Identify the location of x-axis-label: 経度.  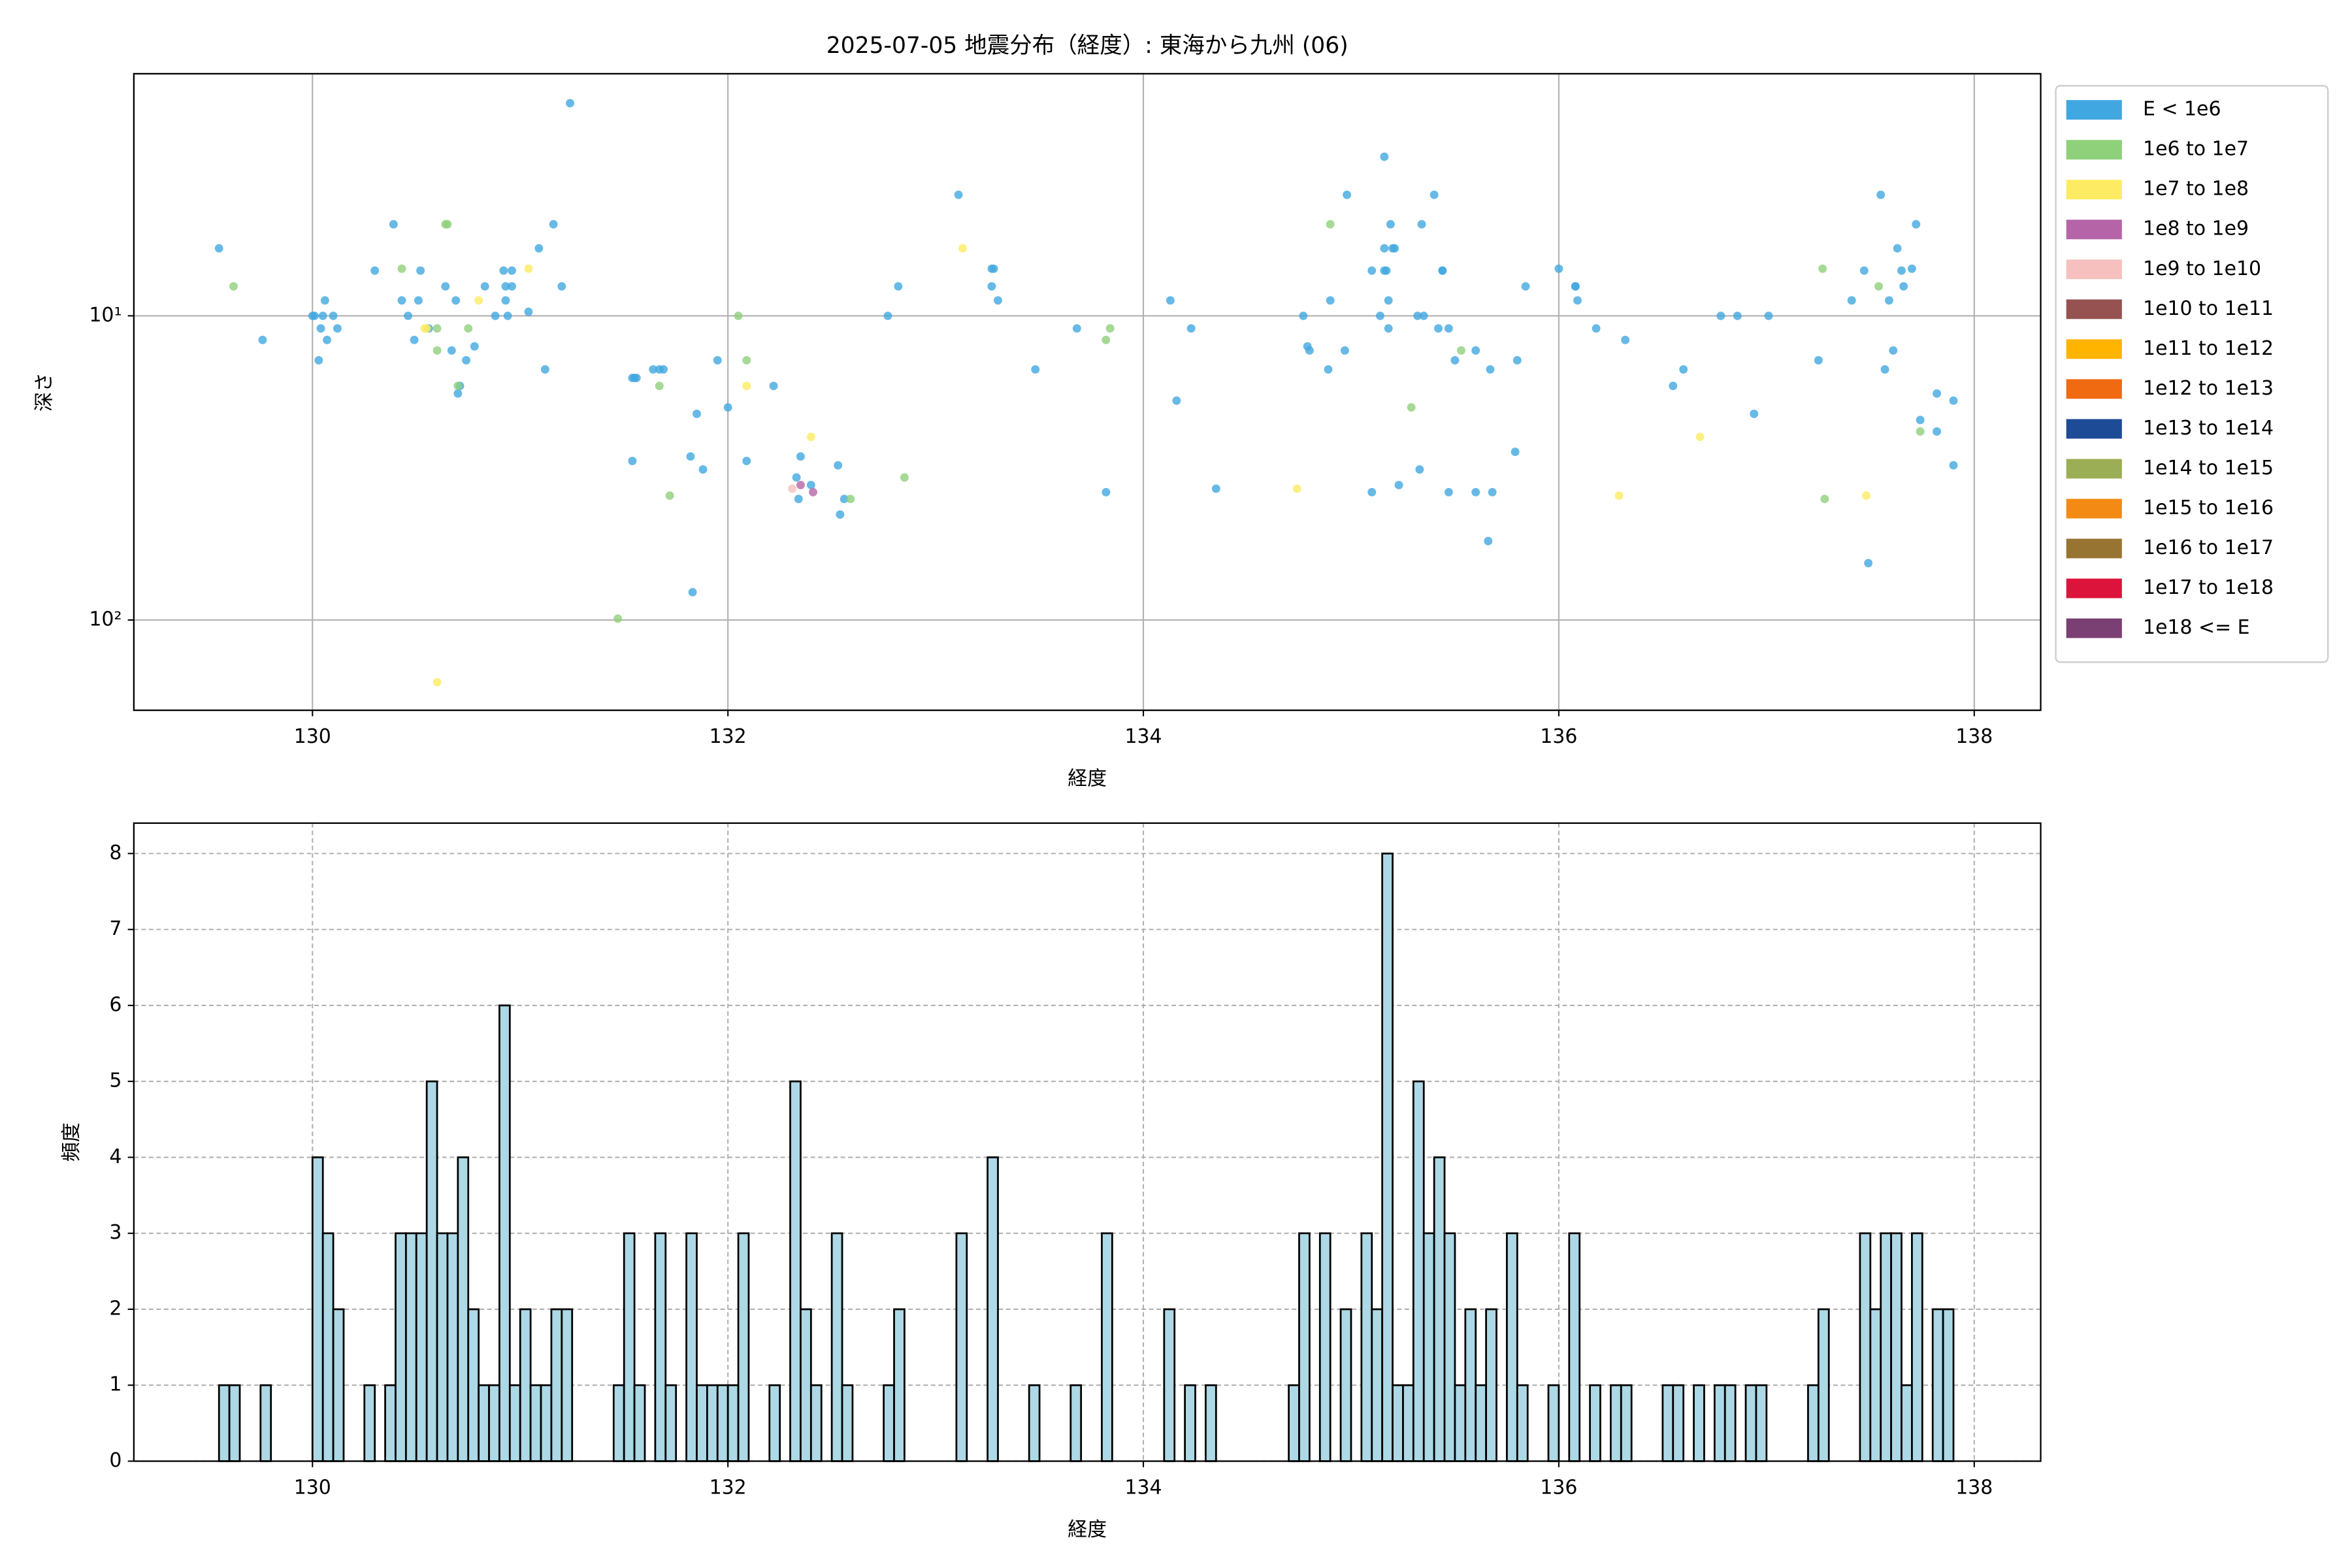
(1087, 1529).